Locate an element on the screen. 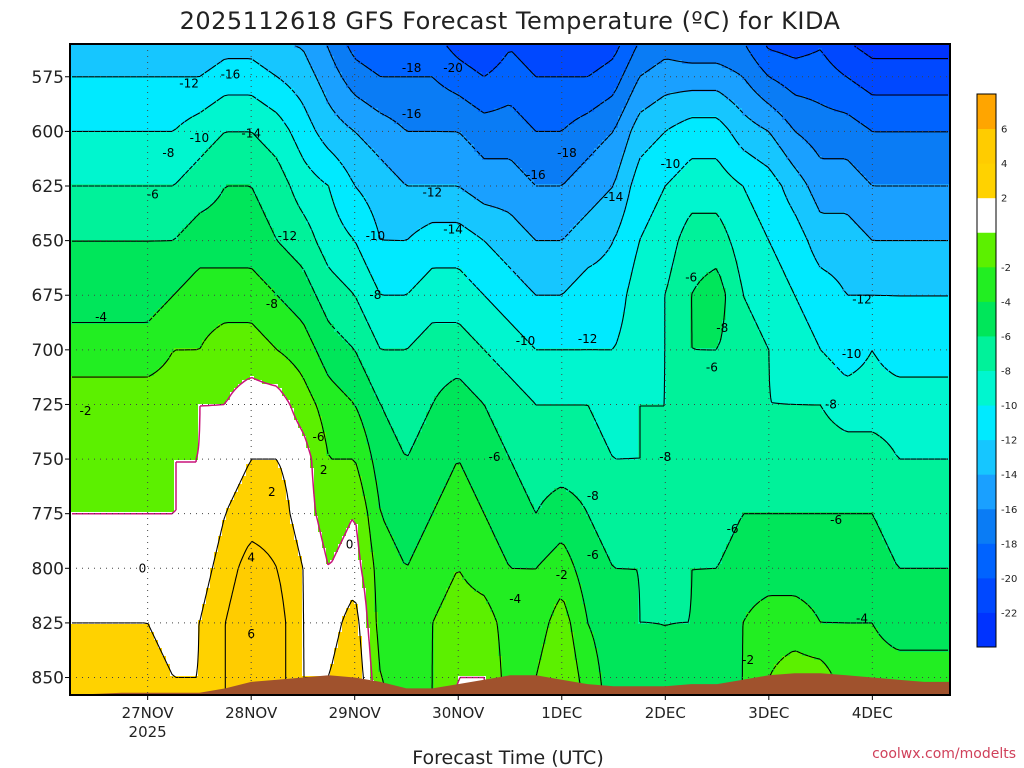  contour-label: -4 is located at coordinates (101, 317).